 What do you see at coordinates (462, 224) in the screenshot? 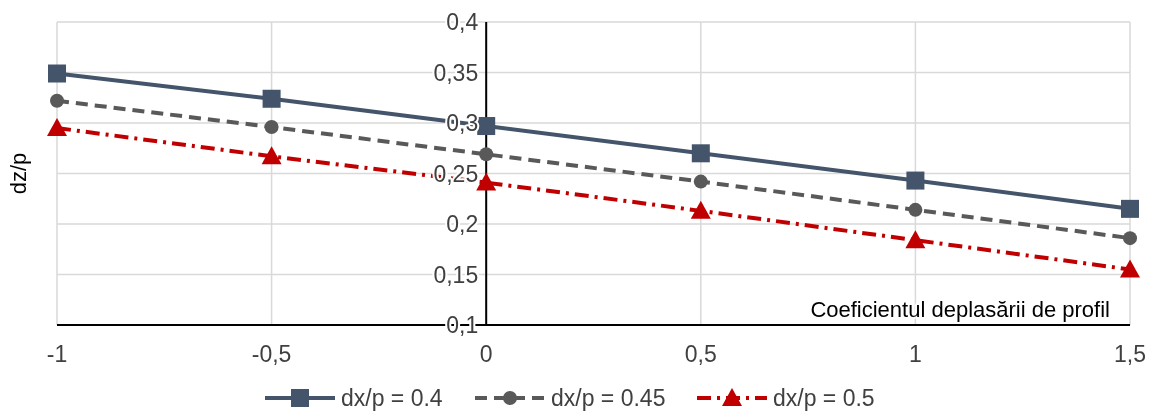
I see `y-tick-label: 0,2` at bounding box center [462, 224].